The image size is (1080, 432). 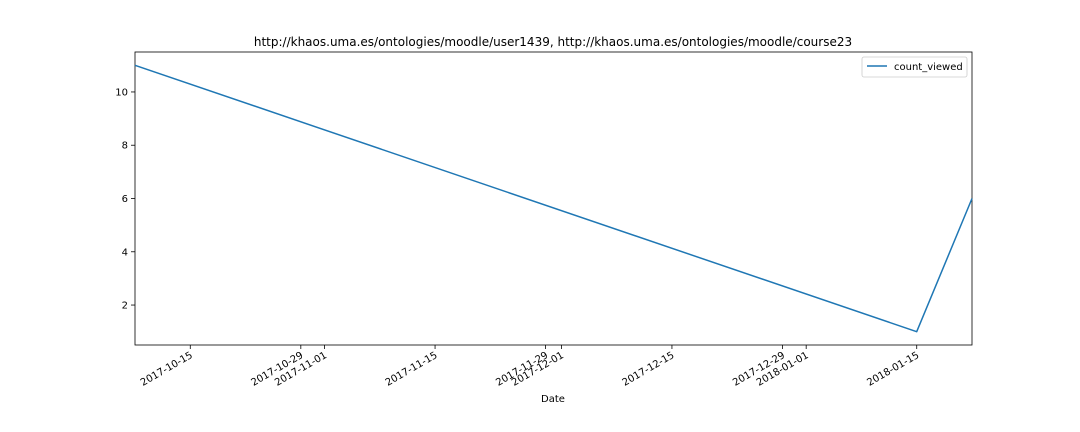 I want to click on legend: count_viewed, so click(x=914, y=67).